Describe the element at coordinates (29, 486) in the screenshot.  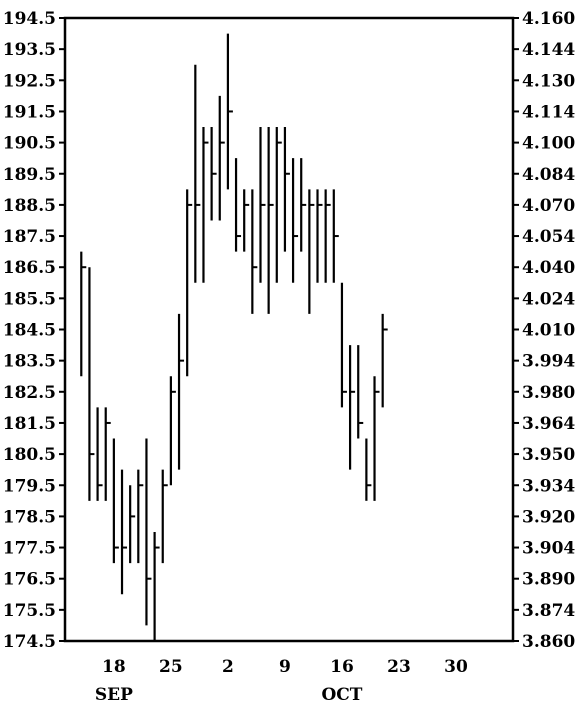
I see `left-axis-tick-label: 179.5` at that location.